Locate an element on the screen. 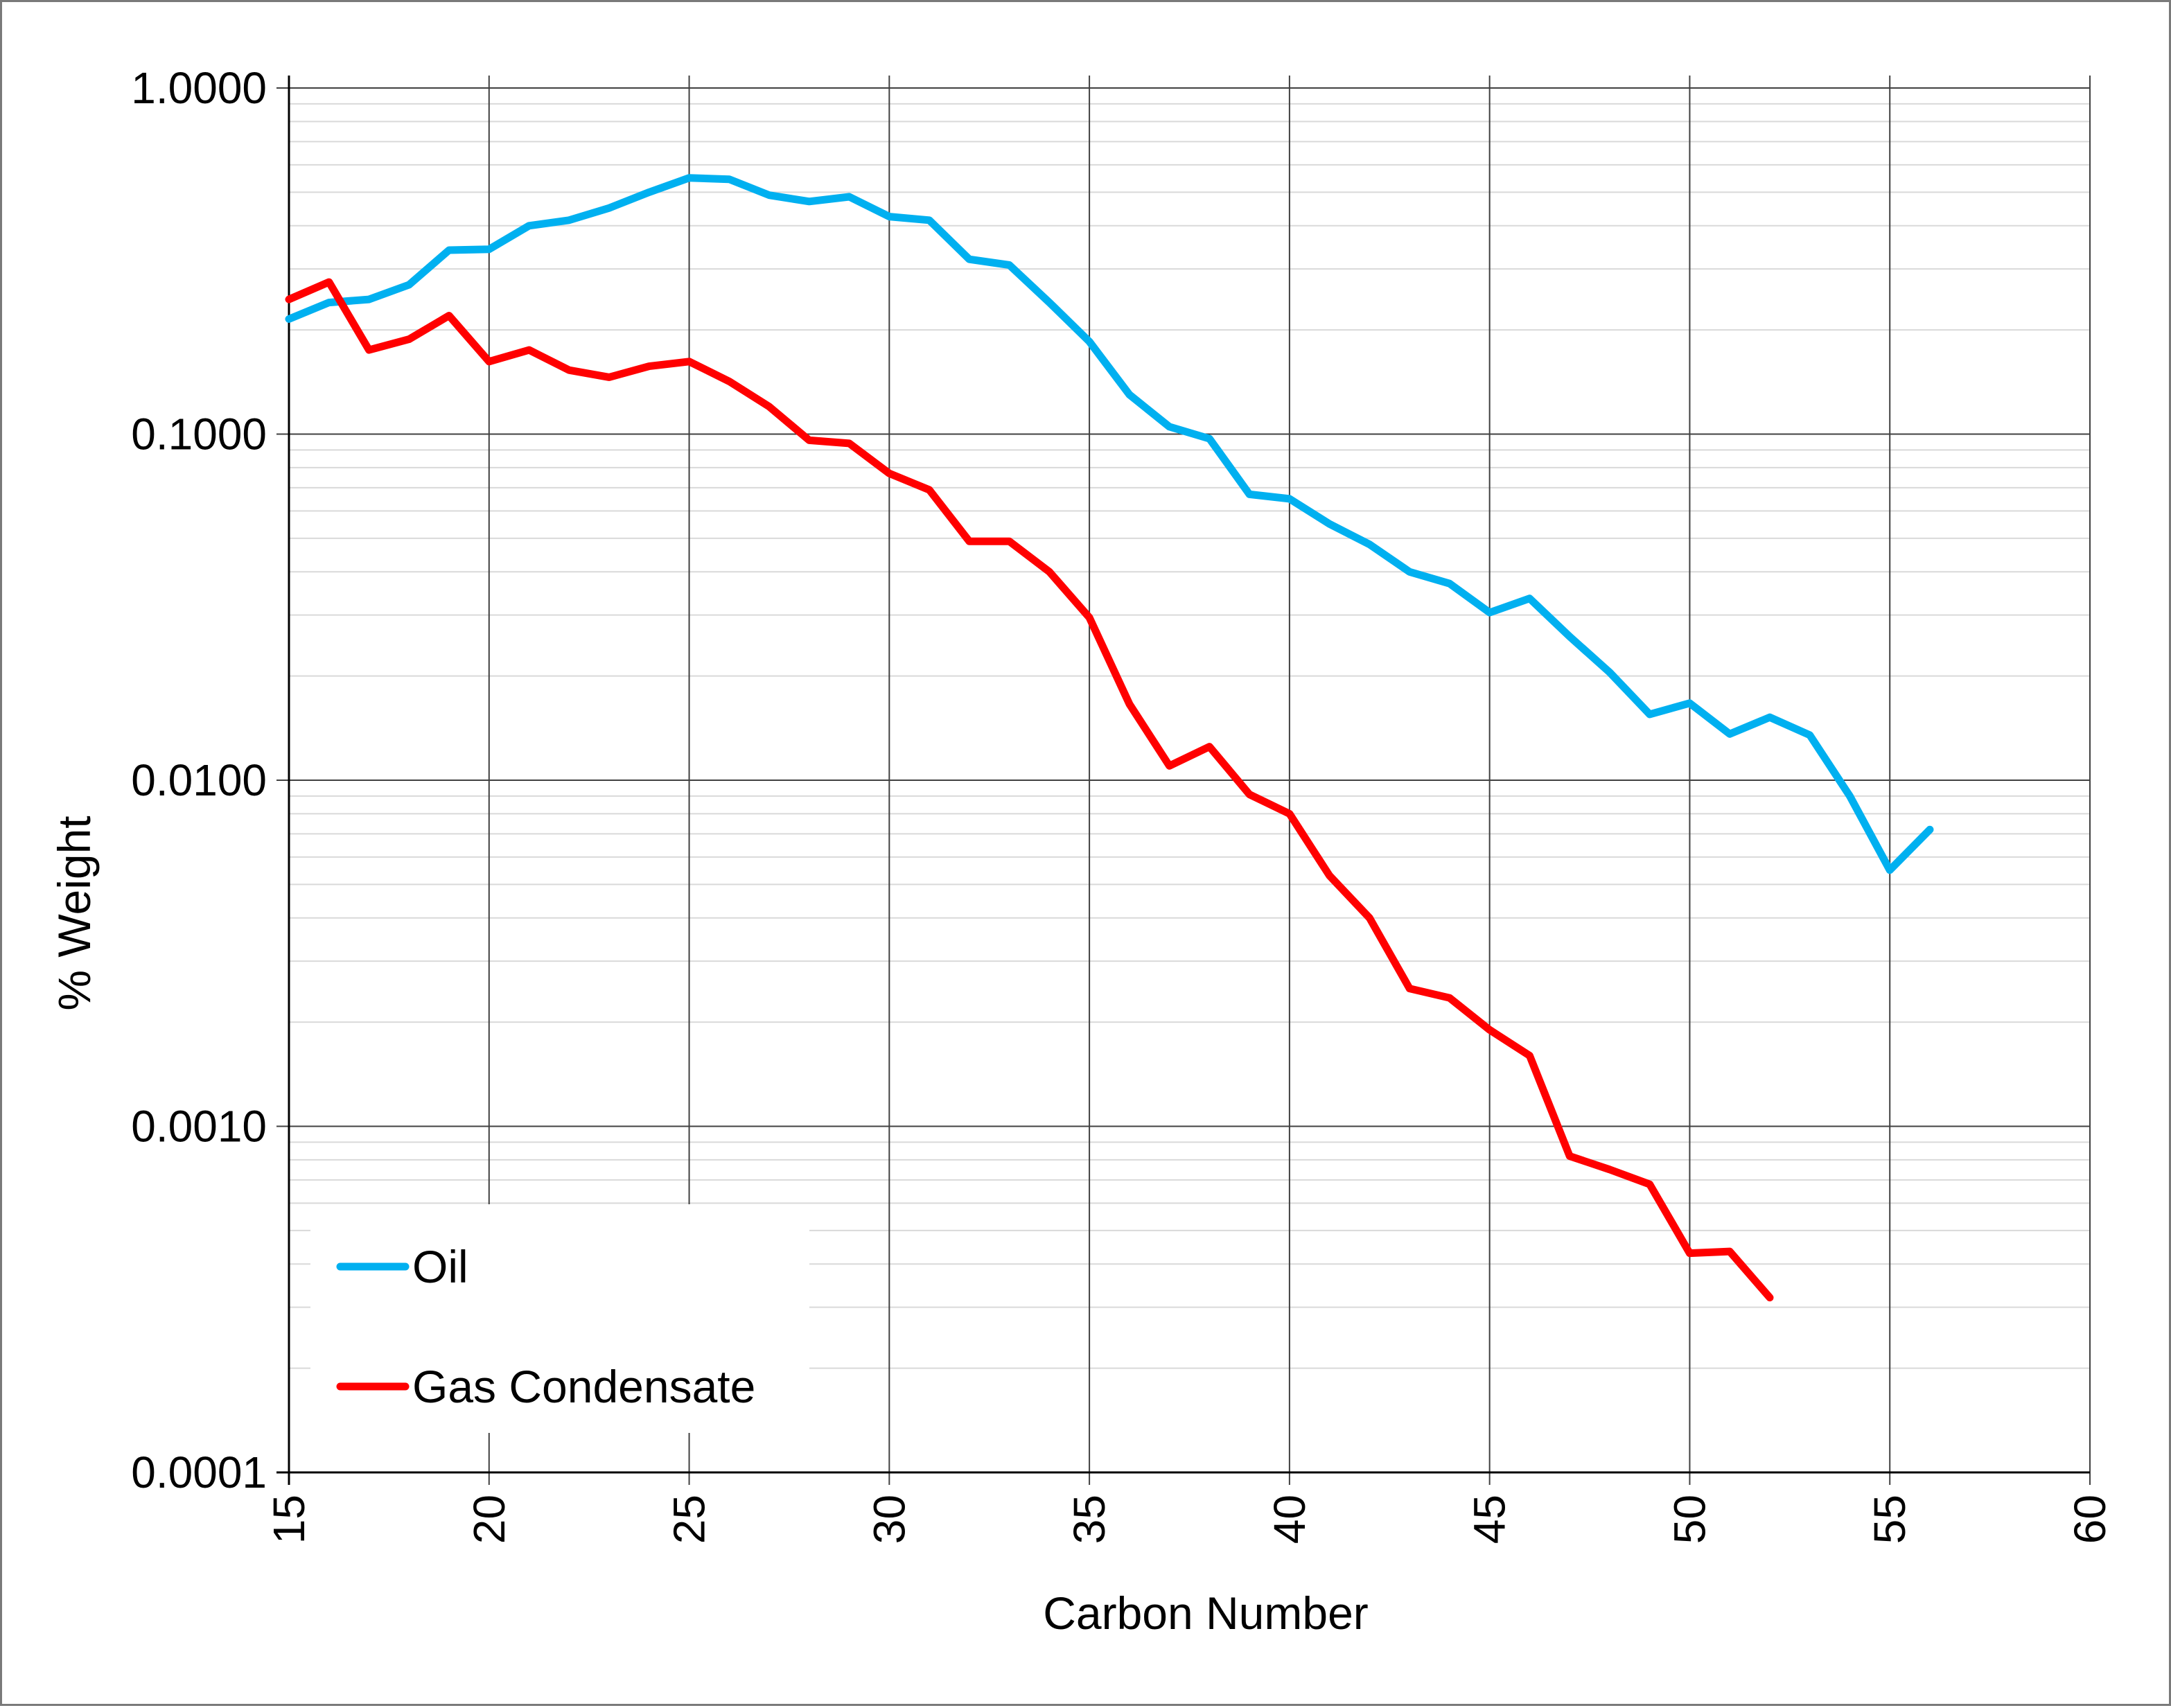 The width and height of the screenshot is (2171, 1708). legend-background is located at coordinates (559, 1319).